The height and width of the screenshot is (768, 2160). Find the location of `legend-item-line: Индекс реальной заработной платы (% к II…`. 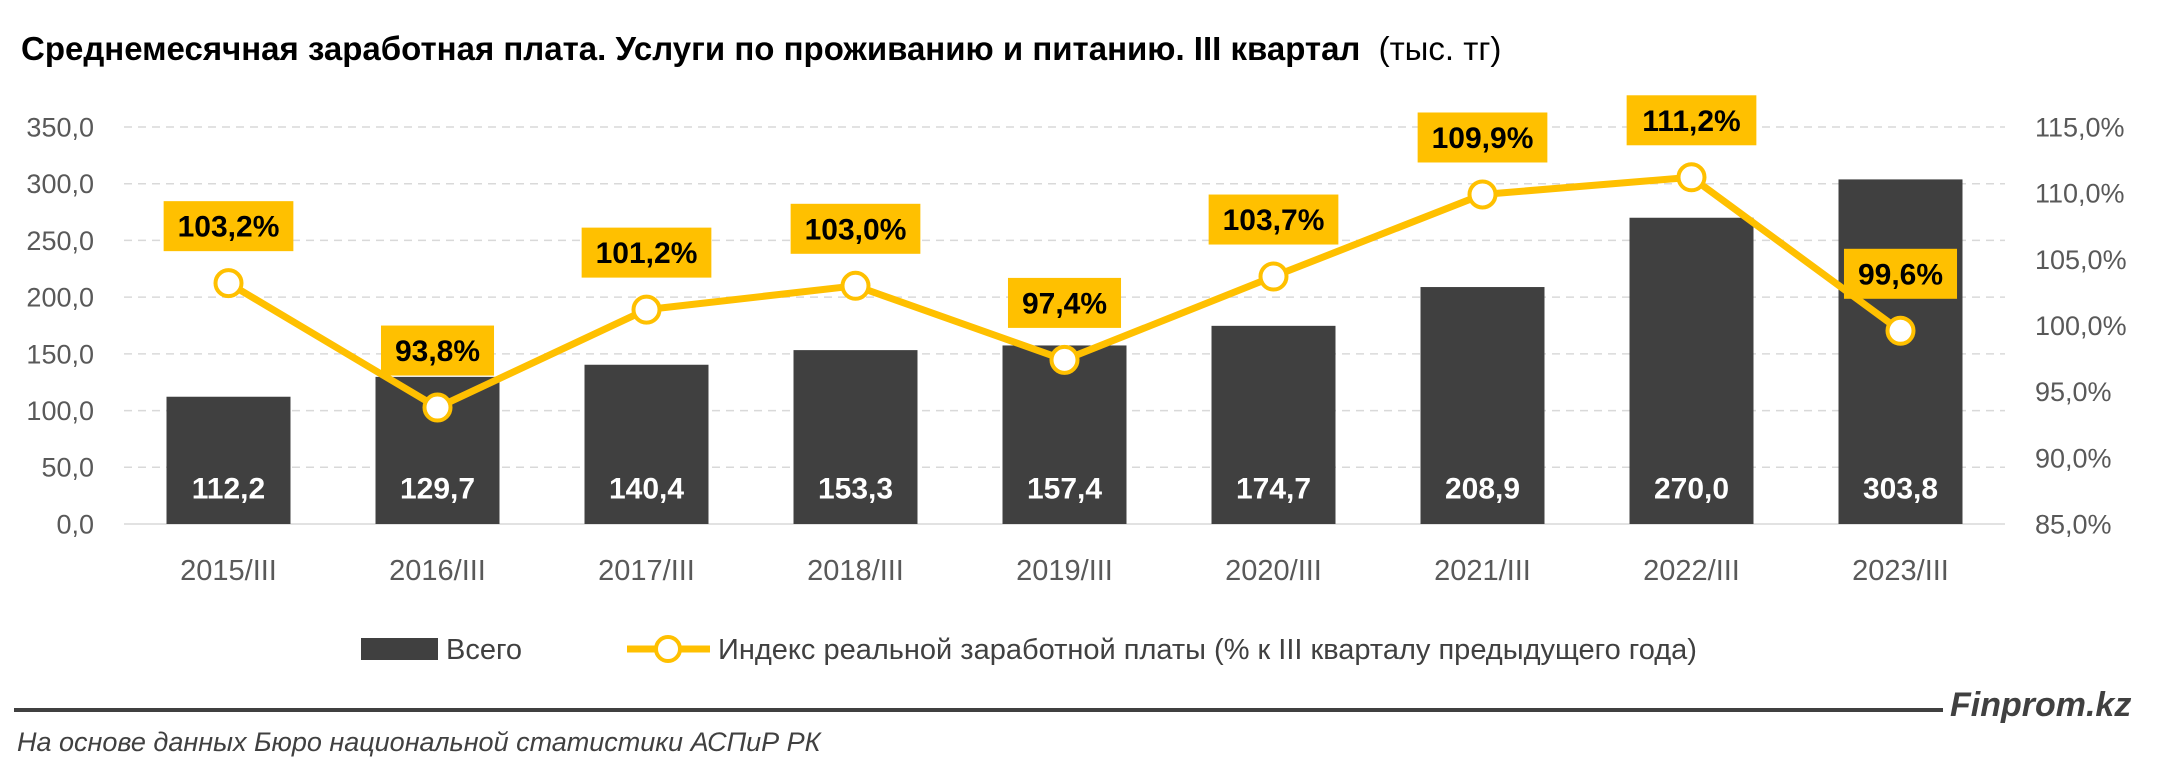

legend-item-line: Индекс реальной заработной платы (% к II… is located at coordinates (1162, 650).